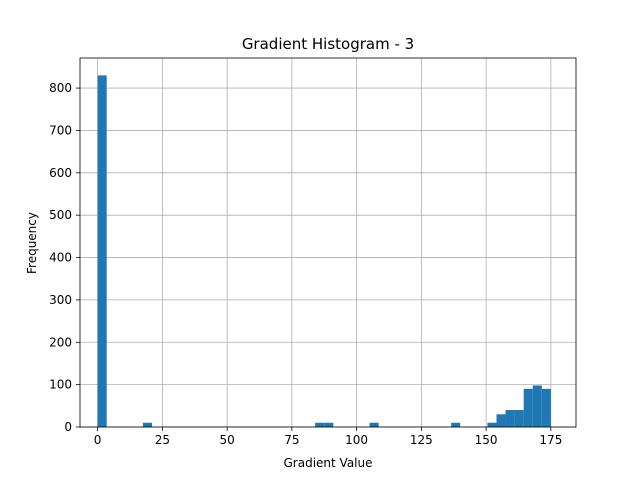  Describe the element at coordinates (60, 215) in the screenshot. I see `y-tick-label: 500` at that location.